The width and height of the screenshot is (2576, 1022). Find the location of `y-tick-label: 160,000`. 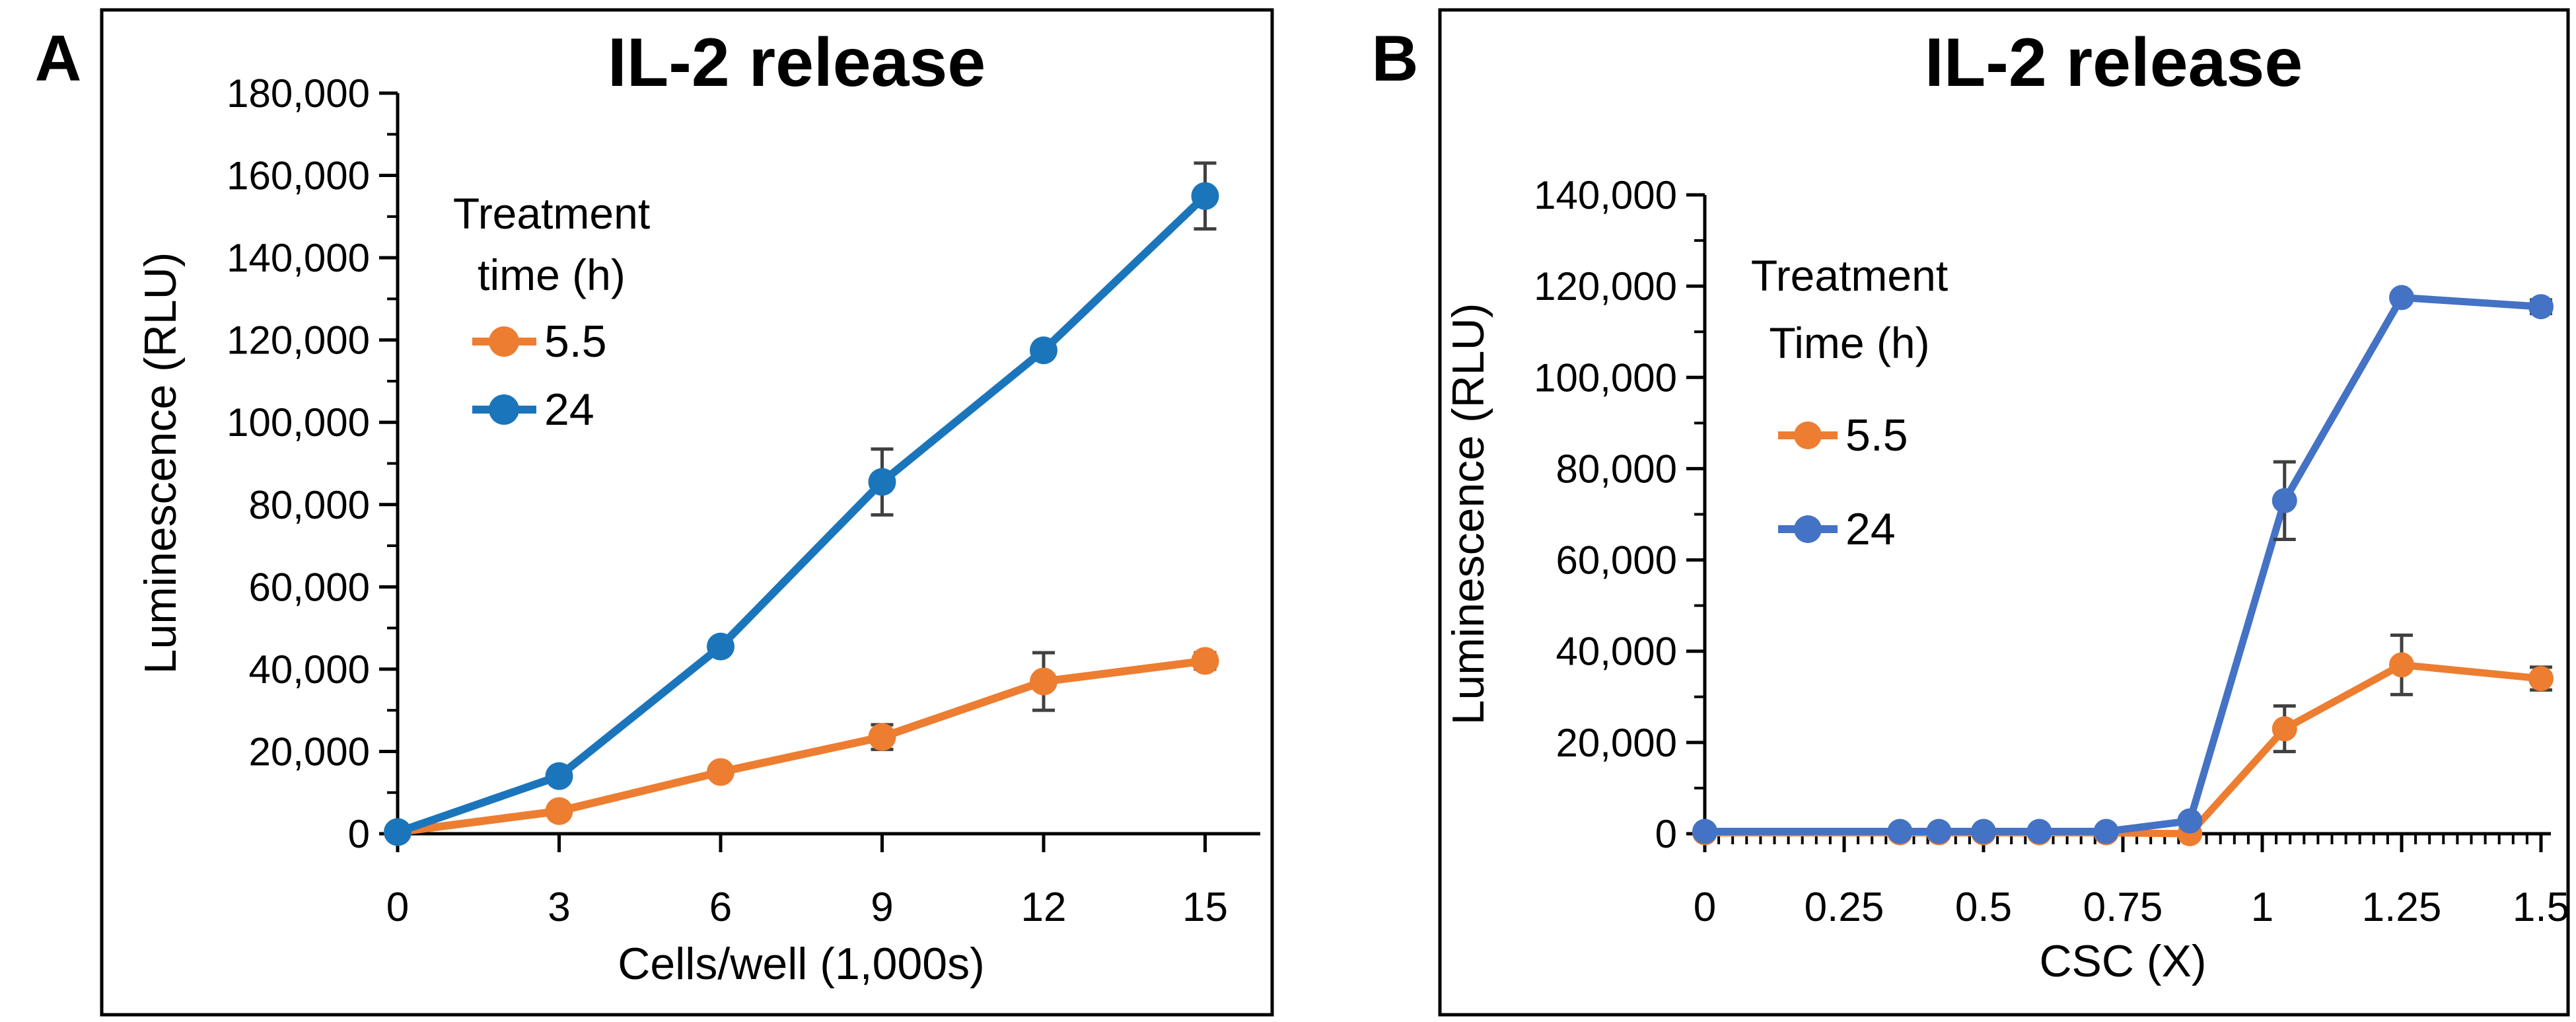

y-tick-label: 160,000 is located at coordinates (298, 176).